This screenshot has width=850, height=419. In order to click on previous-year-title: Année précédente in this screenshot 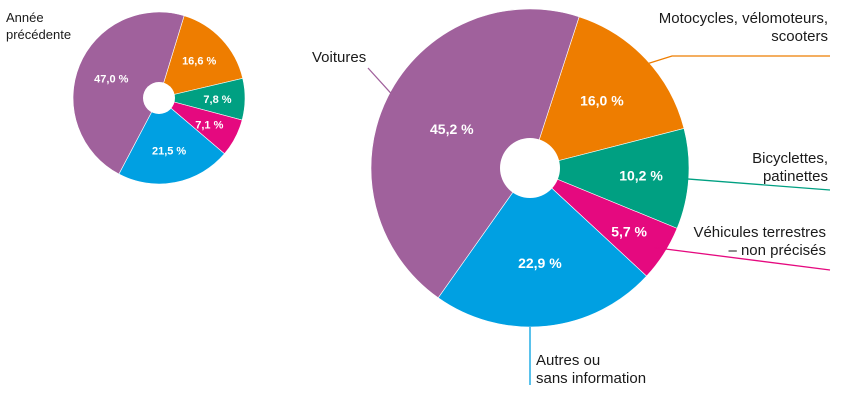, I will do `click(38, 26)`.